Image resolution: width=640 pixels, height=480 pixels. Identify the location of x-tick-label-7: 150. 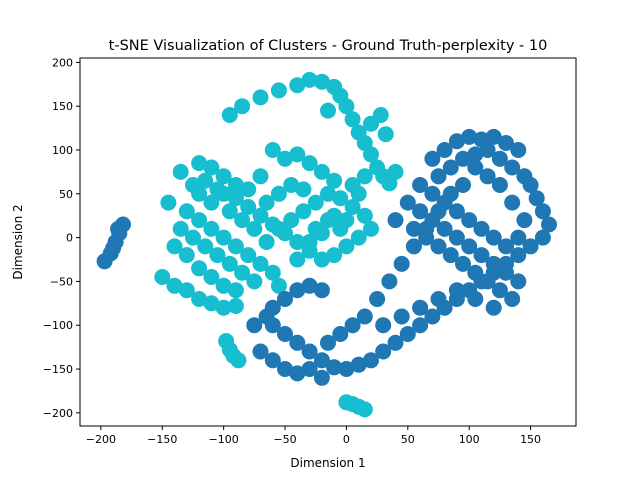
(530, 439).